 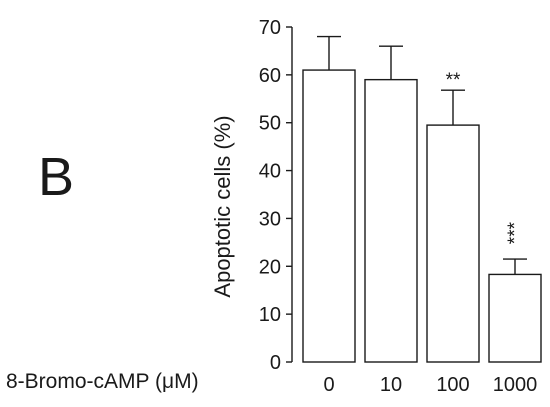 I want to click on y-tick-label: 20, so click(x=270, y=267).